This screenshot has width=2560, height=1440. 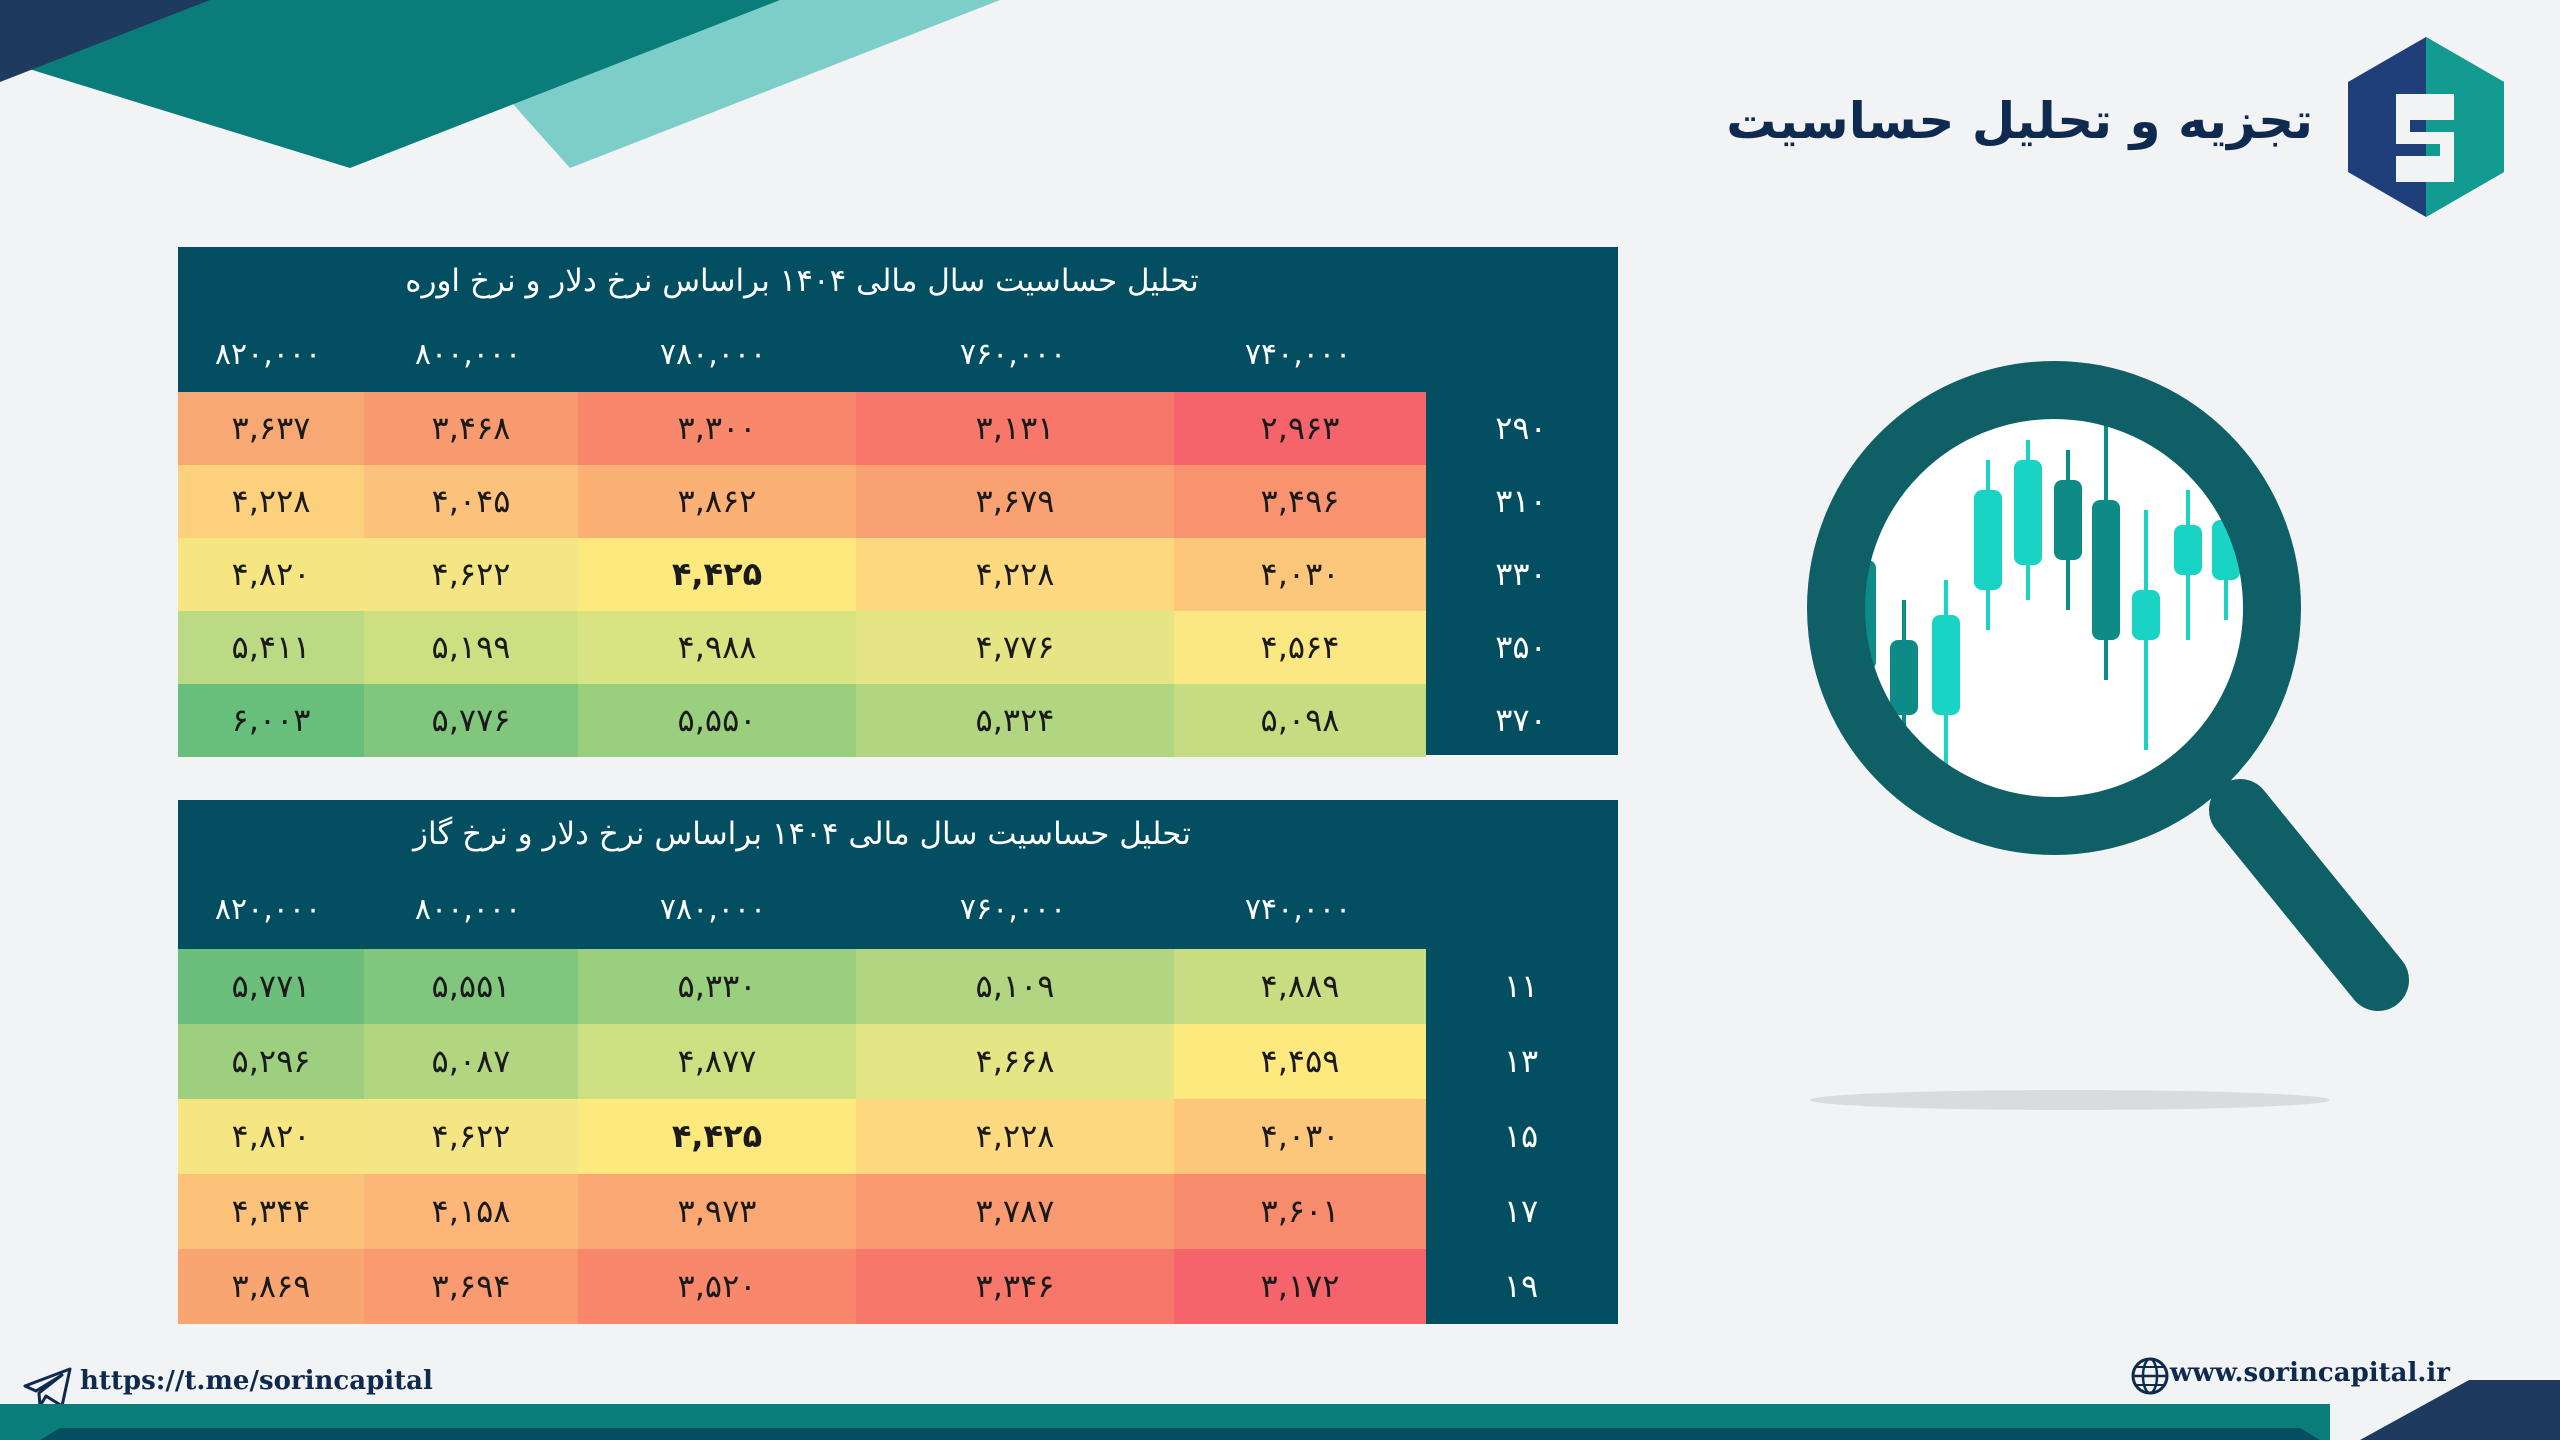 I want to click on heatmap-cell: ۳,۷۸۷, so click(x=1015, y=1211).